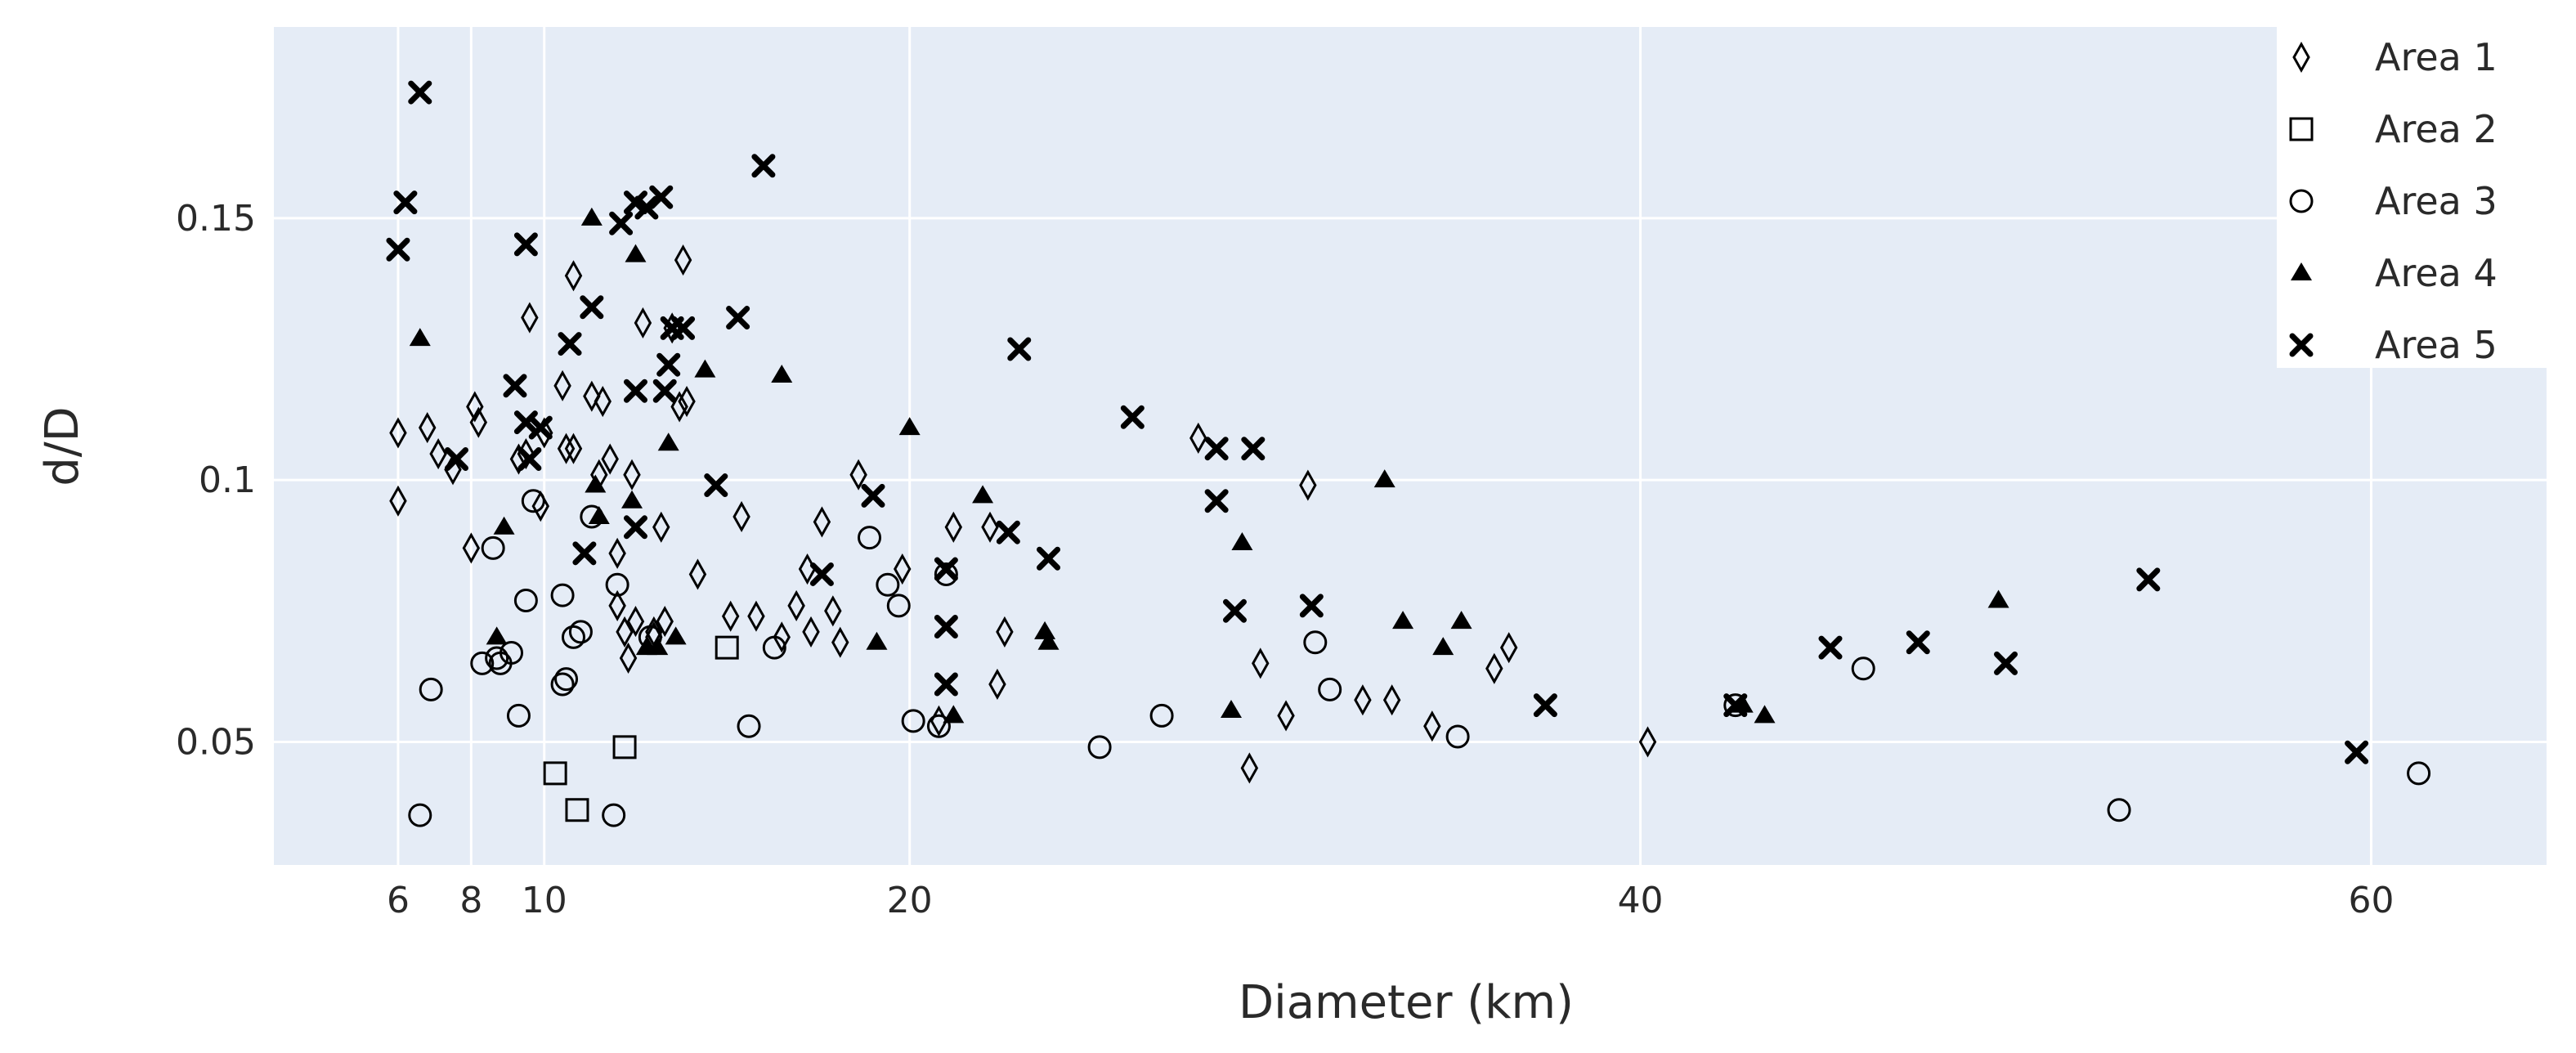 The width and height of the screenshot is (2576, 1053). I want to click on legend-item: Area 4, so click(2394, 273).